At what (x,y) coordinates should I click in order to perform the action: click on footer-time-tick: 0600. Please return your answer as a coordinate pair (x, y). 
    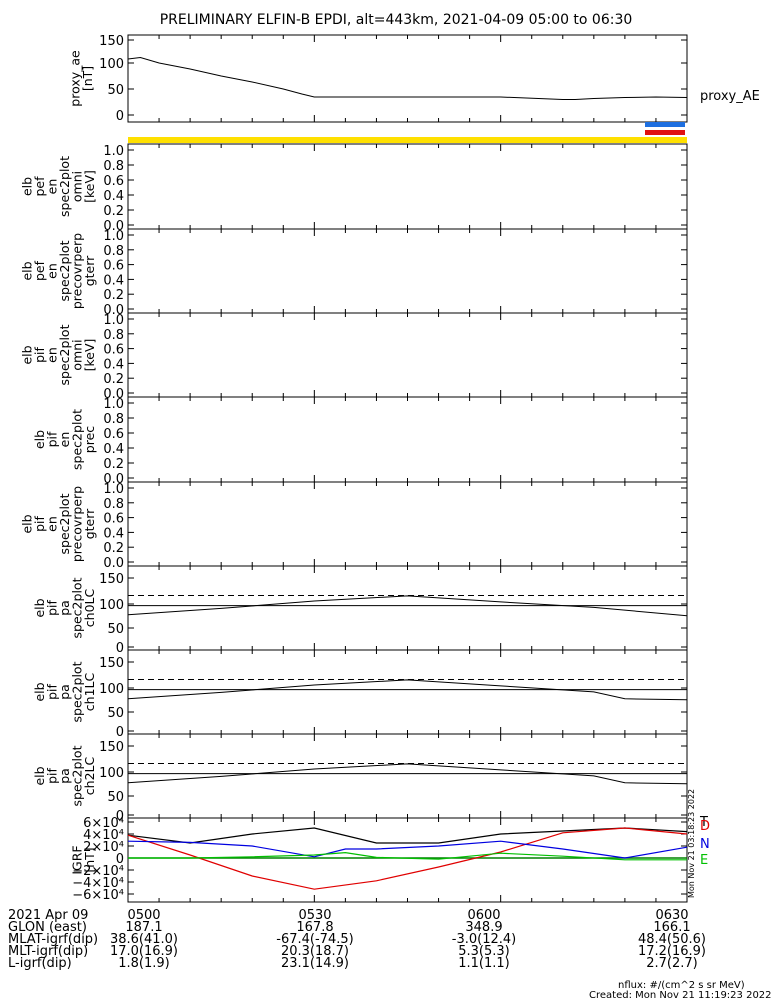
    Looking at the image, I should click on (483, 915).